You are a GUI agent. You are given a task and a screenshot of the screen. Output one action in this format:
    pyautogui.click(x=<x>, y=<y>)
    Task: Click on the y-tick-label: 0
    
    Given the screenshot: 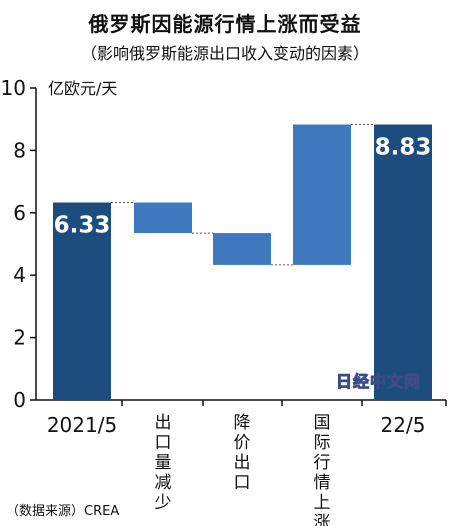 What is the action you would take?
    pyautogui.click(x=19, y=400)
    